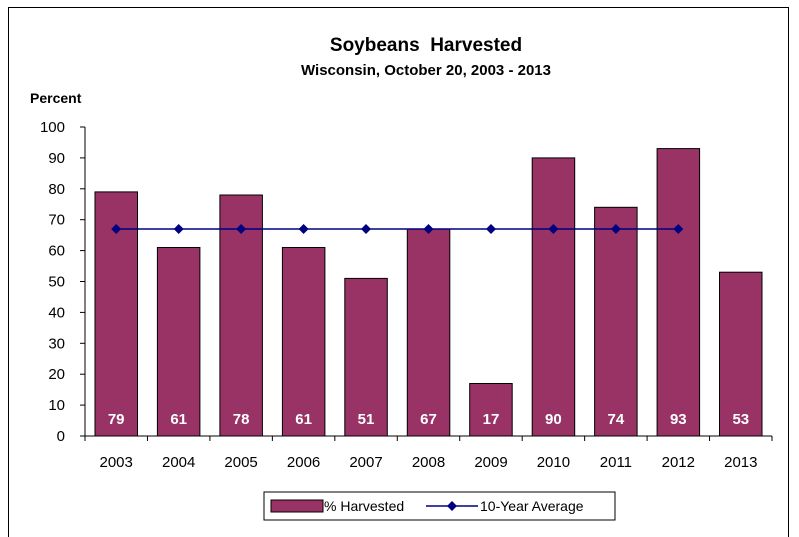 The height and width of the screenshot is (537, 799). Describe the element at coordinates (553, 297) in the screenshot. I see `bar-2010` at that location.